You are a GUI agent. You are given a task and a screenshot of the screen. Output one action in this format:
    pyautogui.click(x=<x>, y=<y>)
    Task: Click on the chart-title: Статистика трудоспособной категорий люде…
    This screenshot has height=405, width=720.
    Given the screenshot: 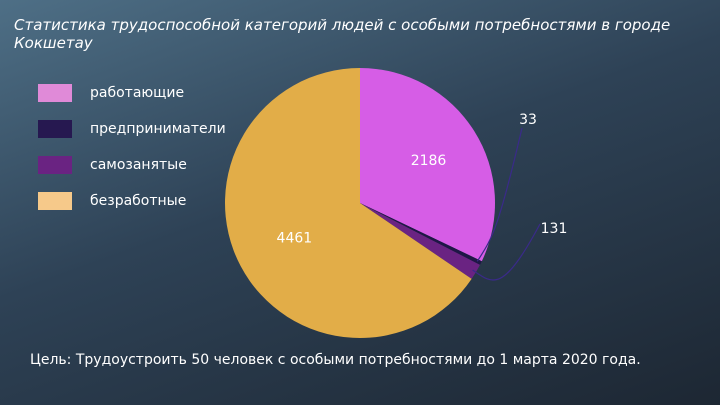 What is the action you would take?
    pyautogui.click(x=342, y=34)
    